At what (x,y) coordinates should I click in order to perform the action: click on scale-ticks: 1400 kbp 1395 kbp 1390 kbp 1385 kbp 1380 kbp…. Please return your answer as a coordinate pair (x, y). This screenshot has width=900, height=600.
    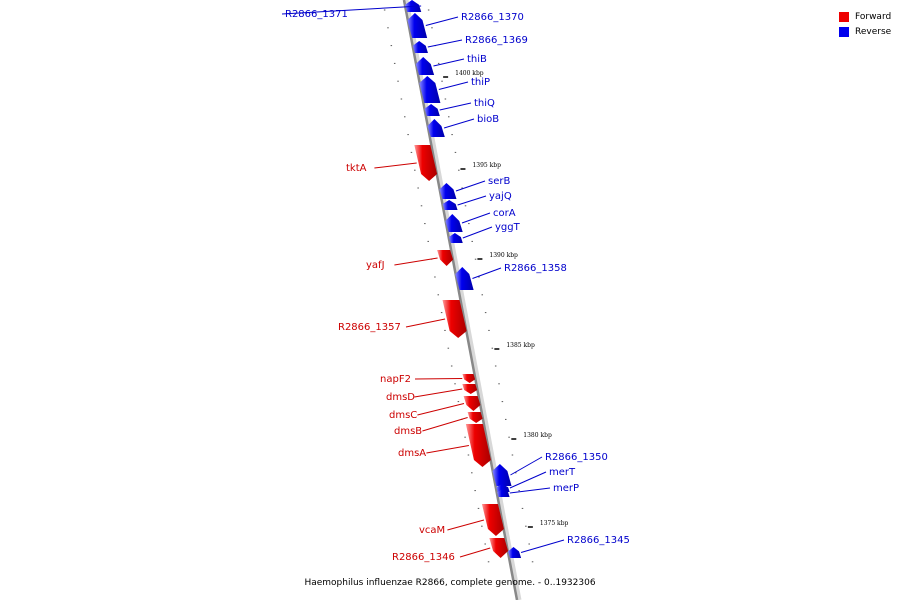
    Looking at the image, I should click on (506, 299).